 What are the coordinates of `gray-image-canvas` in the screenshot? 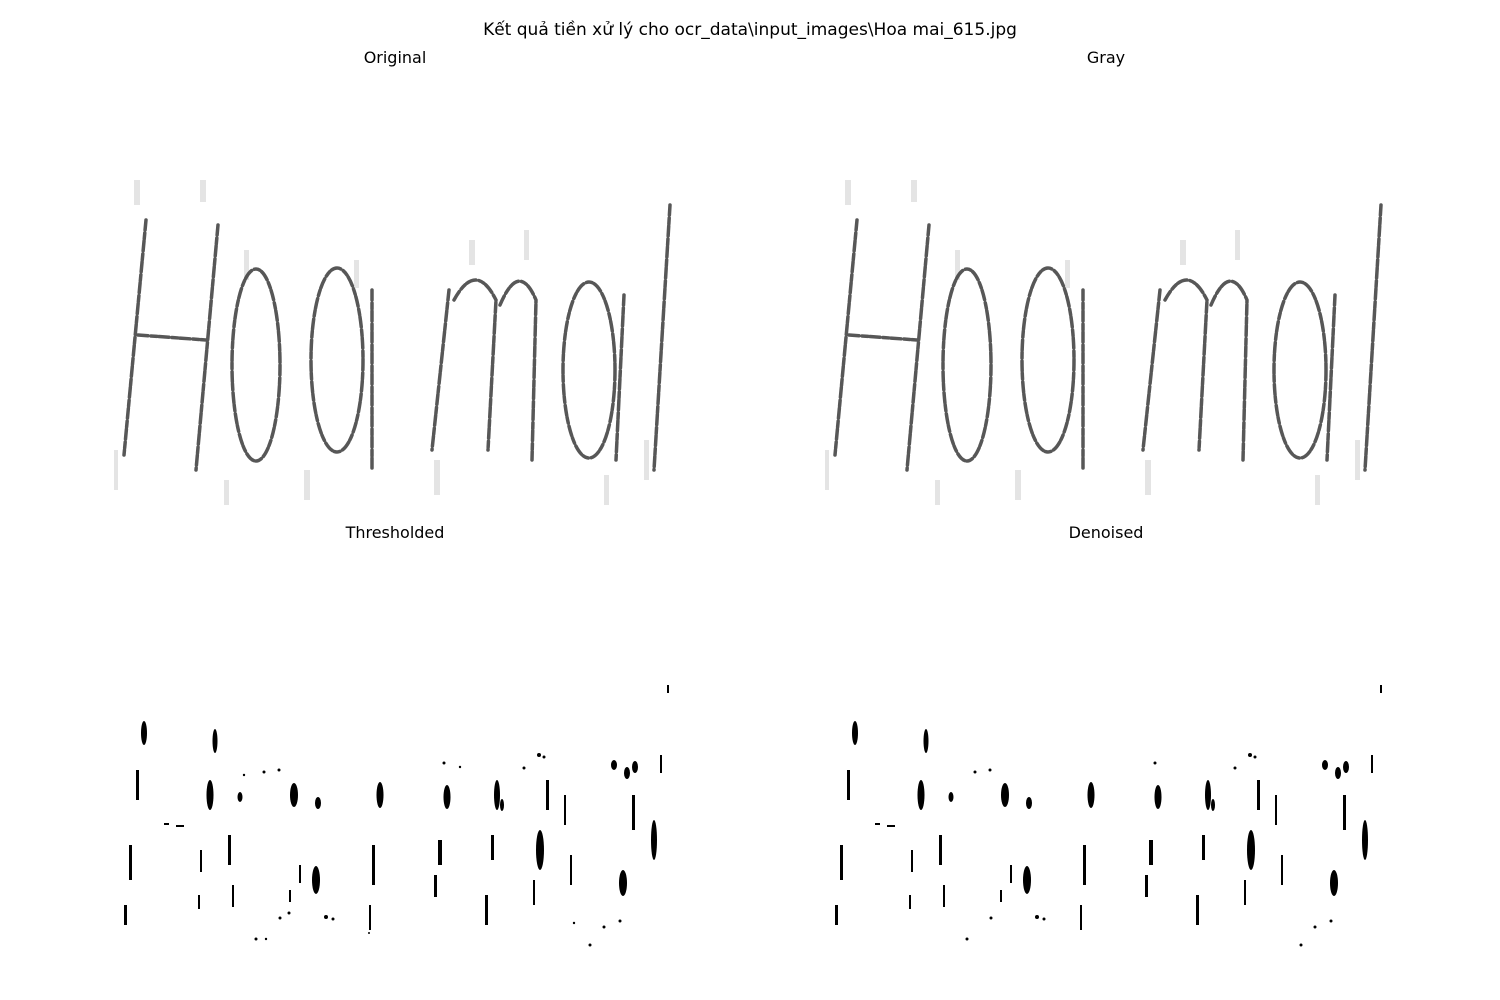 It's located at (1104, 342).